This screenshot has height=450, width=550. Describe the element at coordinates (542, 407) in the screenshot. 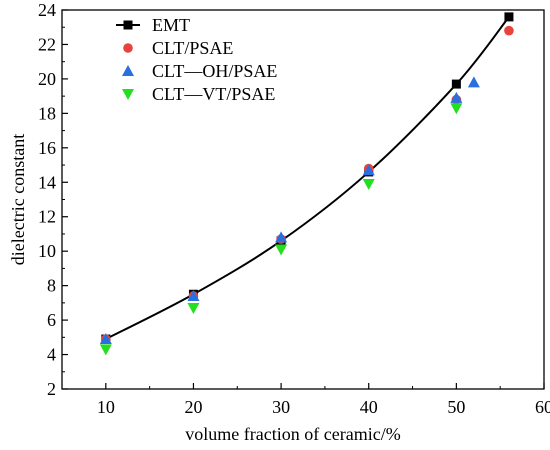

I see `x-tick-label: 60` at that location.